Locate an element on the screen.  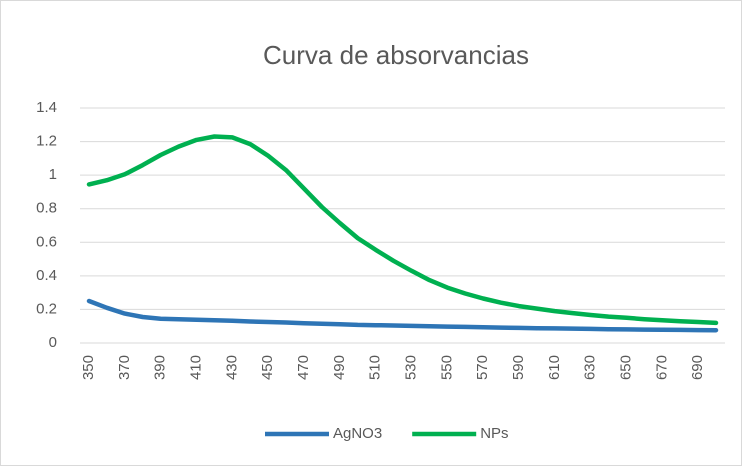
x-tick-label: 590 is located at coordinates (518, 367).